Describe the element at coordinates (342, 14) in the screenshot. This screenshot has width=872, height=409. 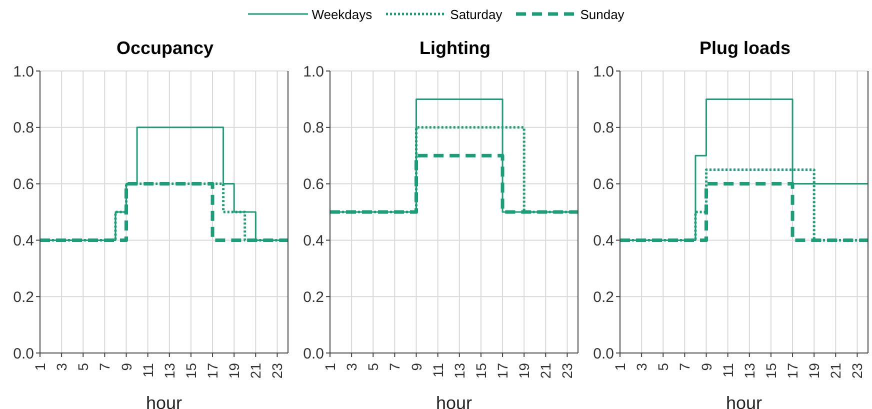
I see `legend-label: Weekdays` at that location.